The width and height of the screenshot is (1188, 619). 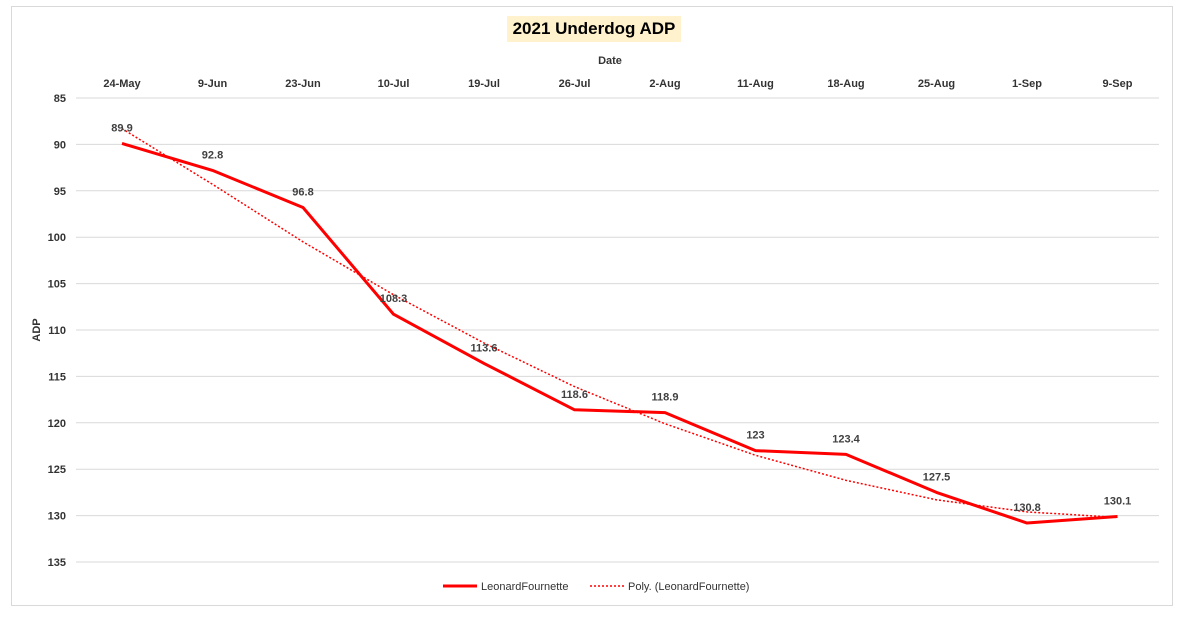 I want to click on y-tick-label: 110, so click(x=57, y=331).